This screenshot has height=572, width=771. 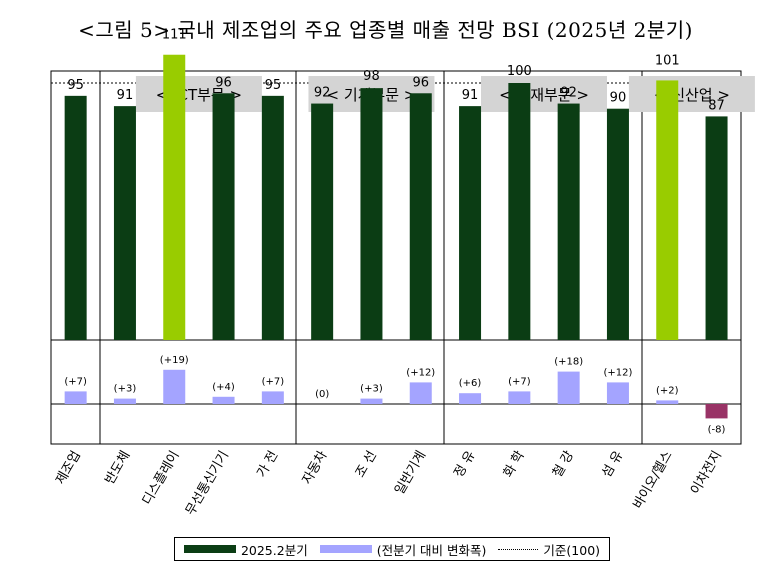 What do you see at coordinates (514, 464) in the screenshot?
I see `category-label-9: 화 학` at bounding box center [514, 464].